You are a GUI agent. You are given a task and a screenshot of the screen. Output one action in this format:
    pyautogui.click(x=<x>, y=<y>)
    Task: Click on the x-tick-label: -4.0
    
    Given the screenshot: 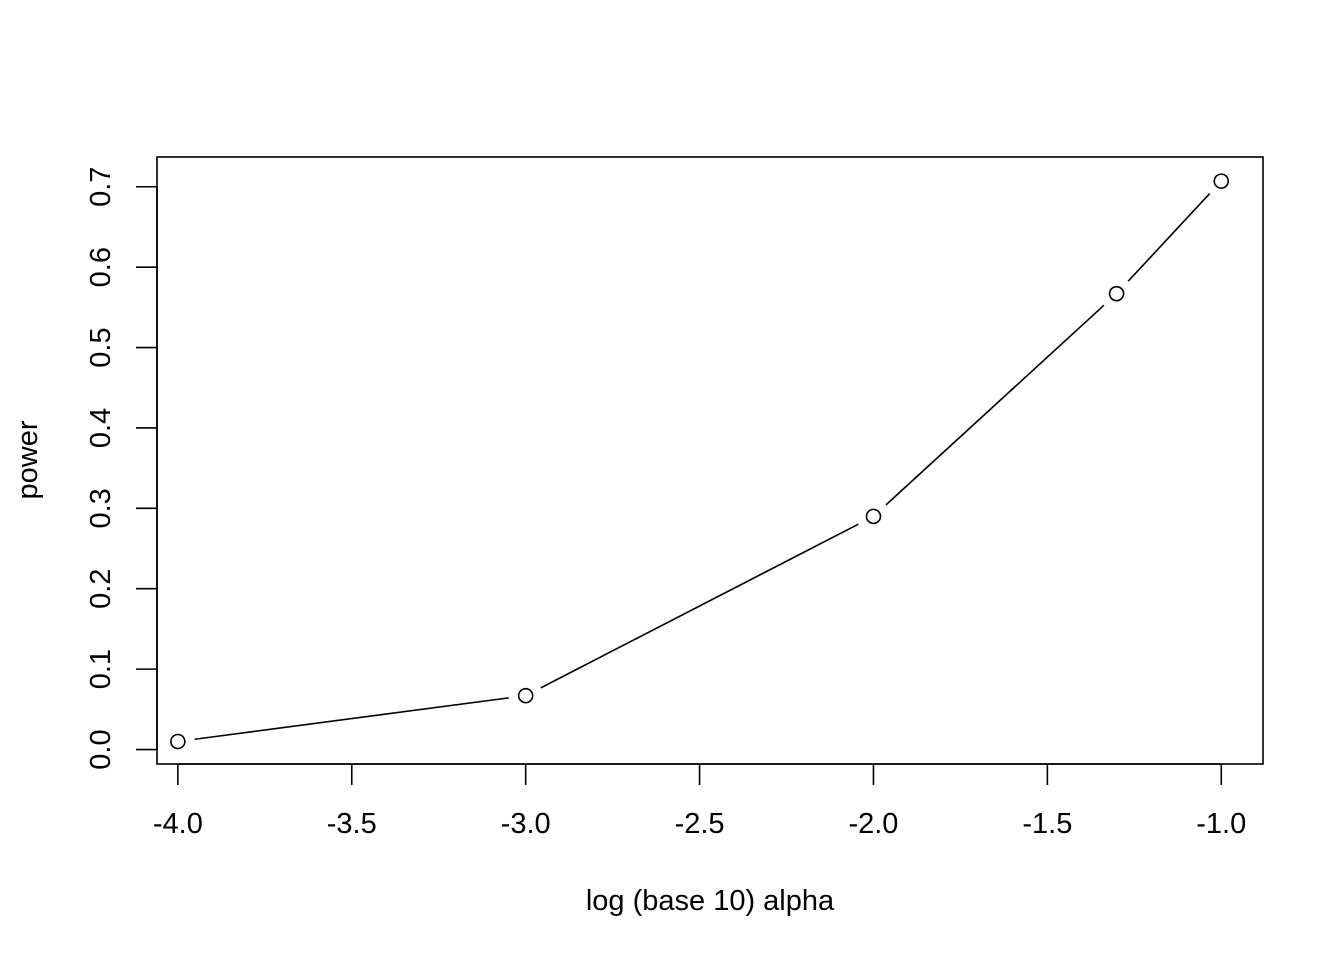 What is the action you would take?
    pyautogui.click(x=178, y=824)
    